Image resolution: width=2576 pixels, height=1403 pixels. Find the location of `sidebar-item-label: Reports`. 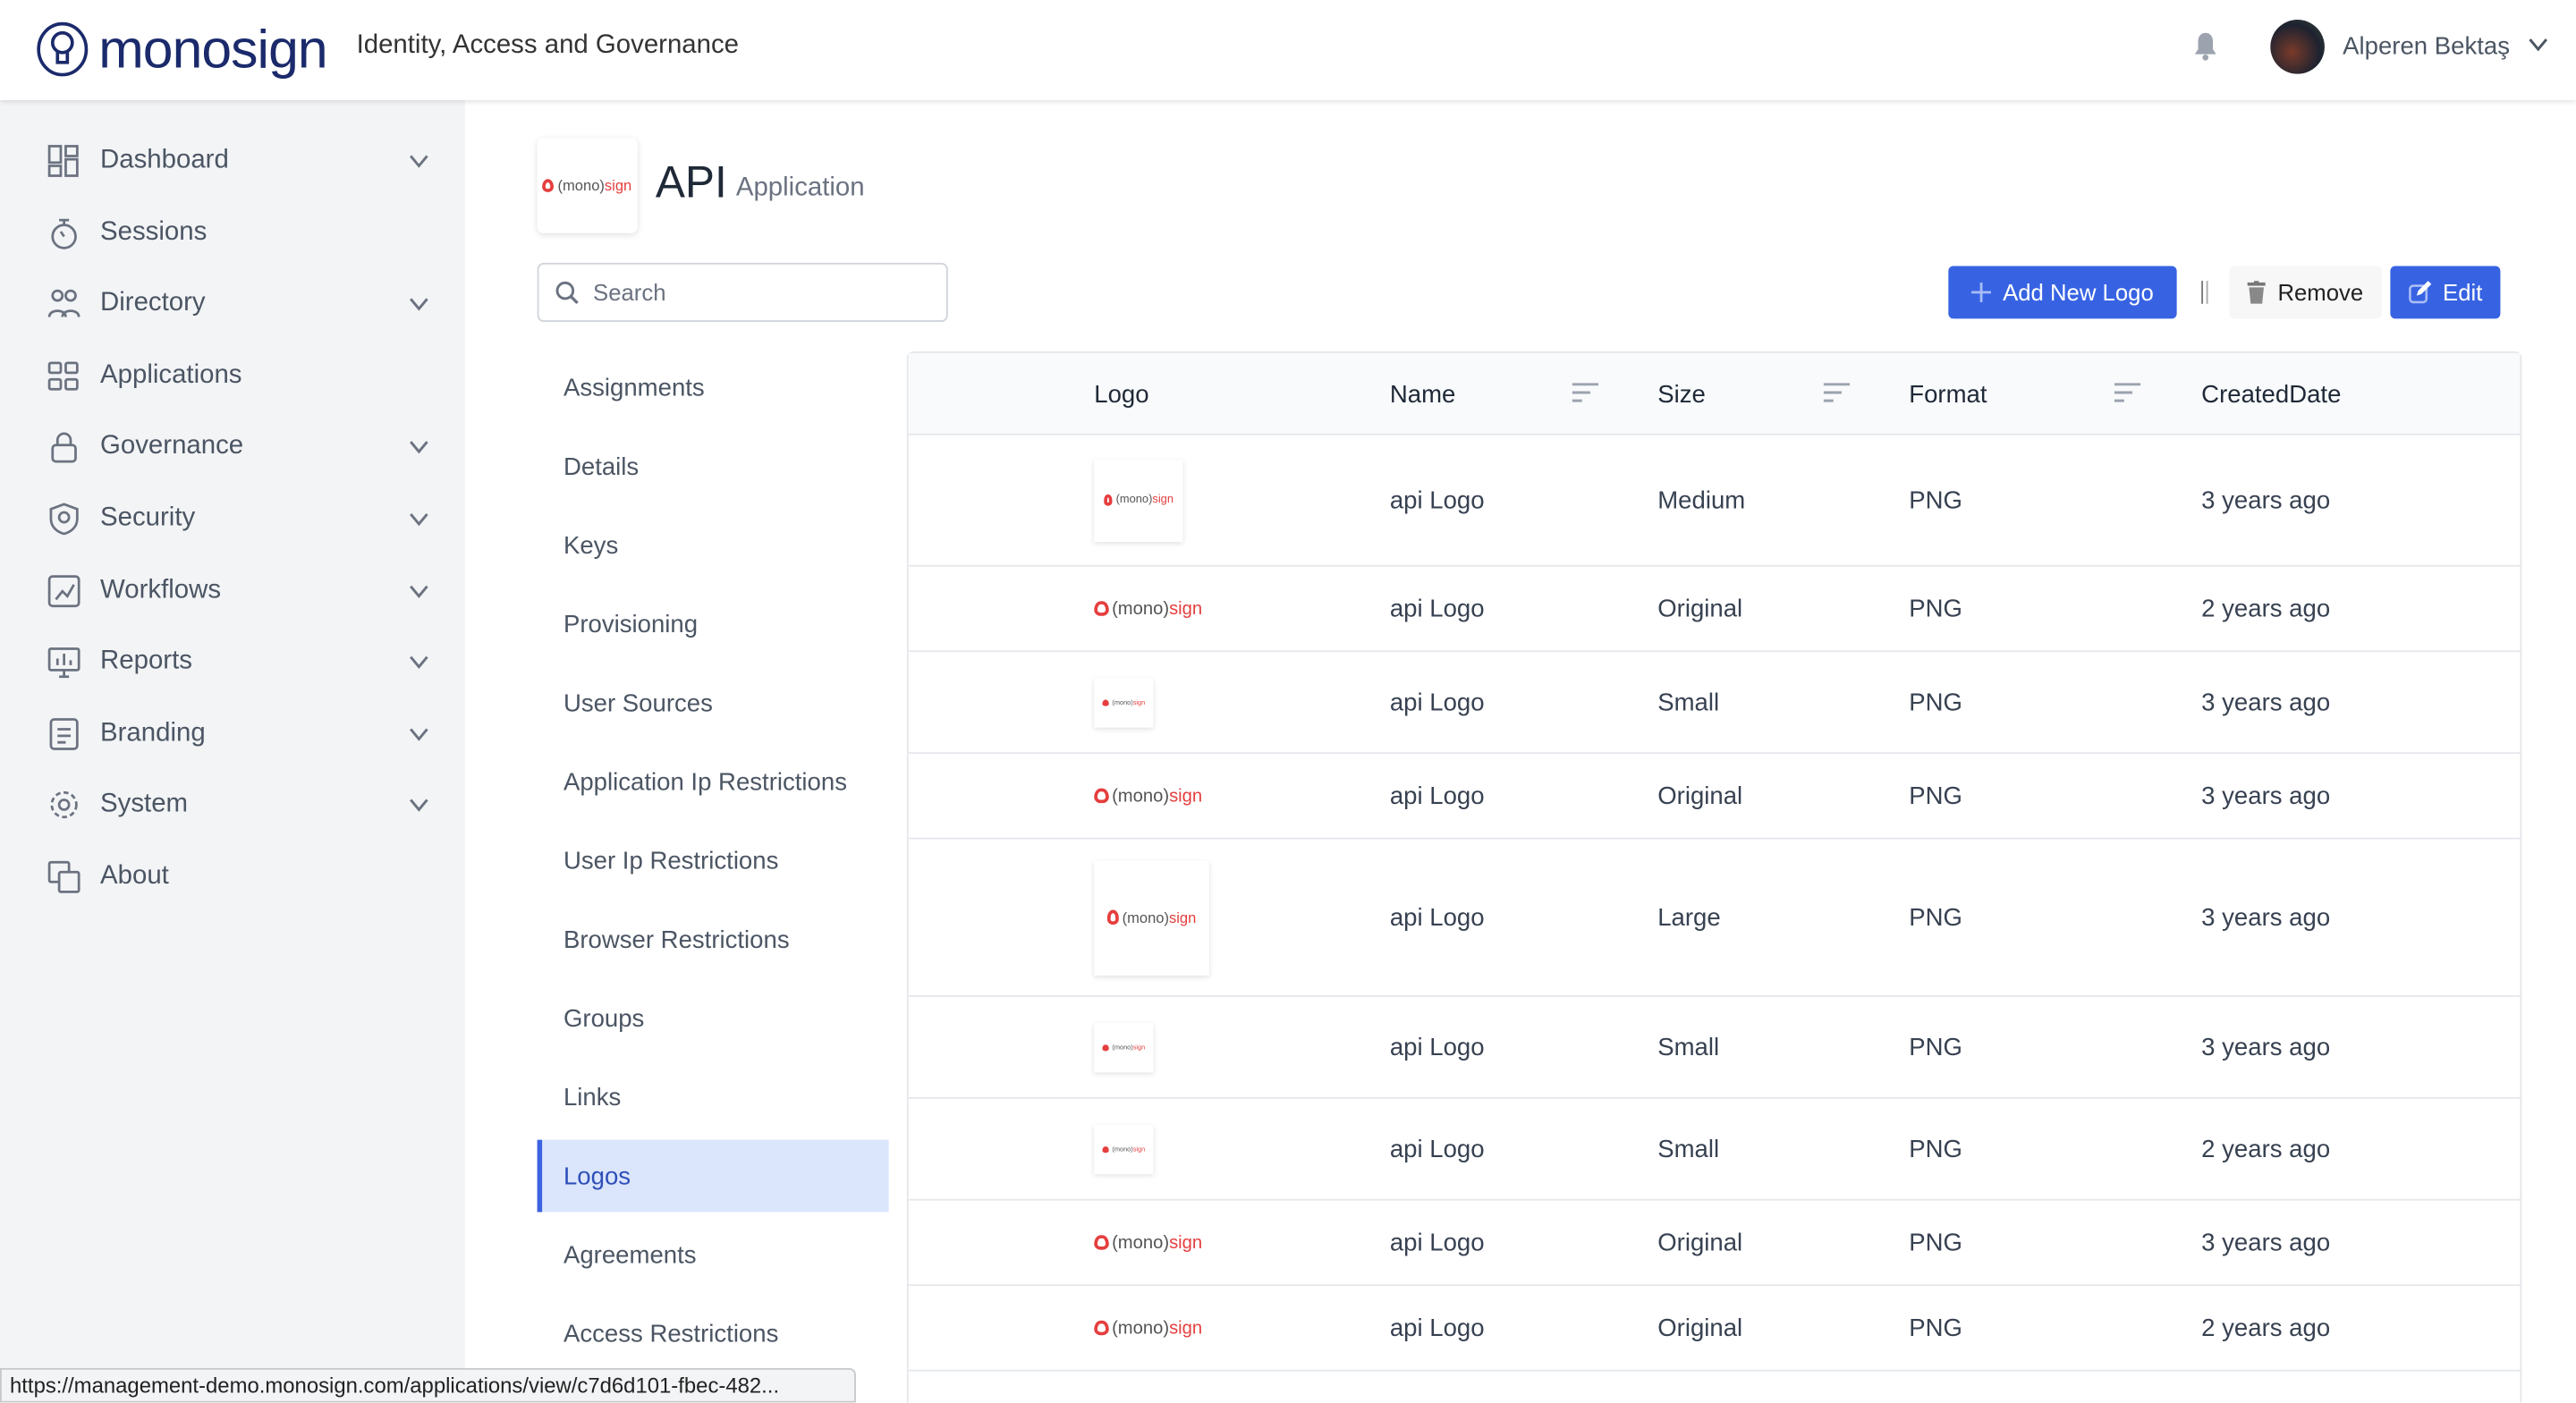

sidebar-item-label: Reports is located at coordinates (146, 662).